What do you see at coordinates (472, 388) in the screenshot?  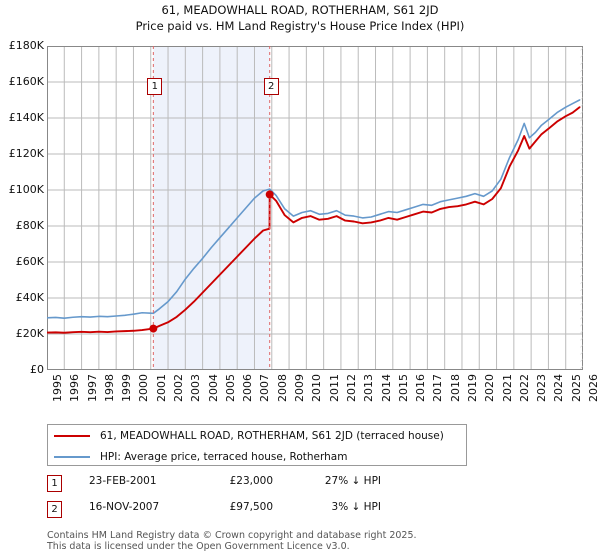 I see `x-axis-tick-label: 2019` at bounding box center [472, 388].